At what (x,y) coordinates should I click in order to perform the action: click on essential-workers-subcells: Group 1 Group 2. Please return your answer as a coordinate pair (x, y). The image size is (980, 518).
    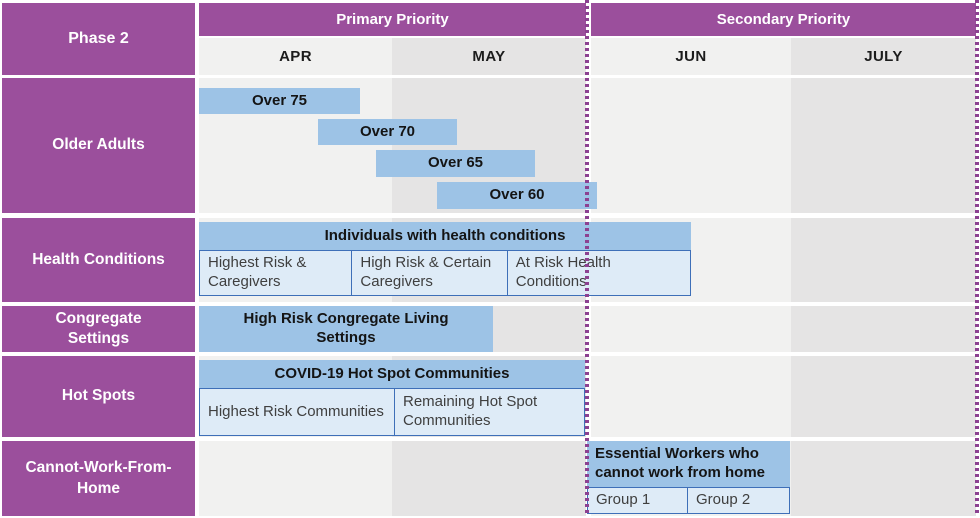
    Looking at the image, I should click on (688, 500).